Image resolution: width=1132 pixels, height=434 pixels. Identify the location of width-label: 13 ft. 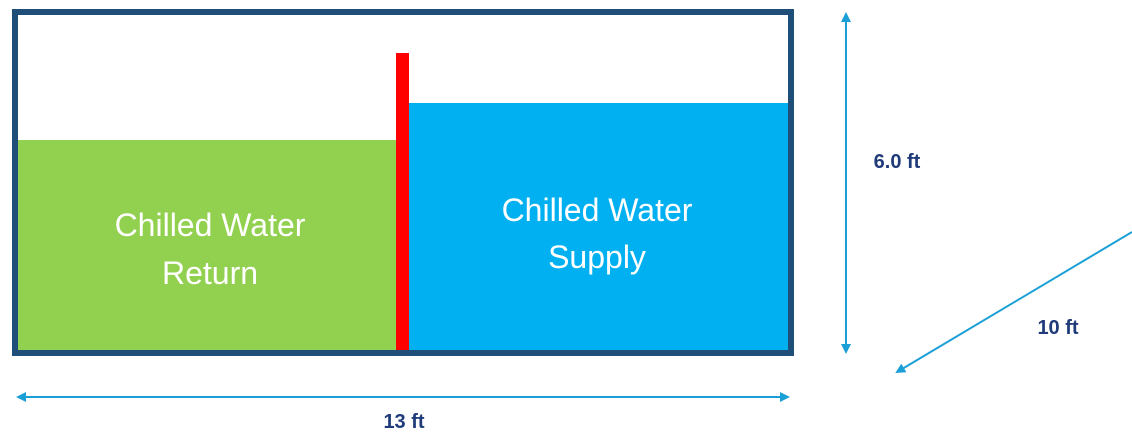
(403, 422).